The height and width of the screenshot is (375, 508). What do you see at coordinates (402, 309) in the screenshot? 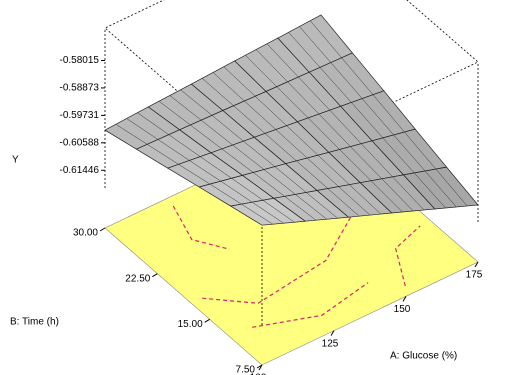
I see `x-tick-label: 150` at bounding box center [402, 309].